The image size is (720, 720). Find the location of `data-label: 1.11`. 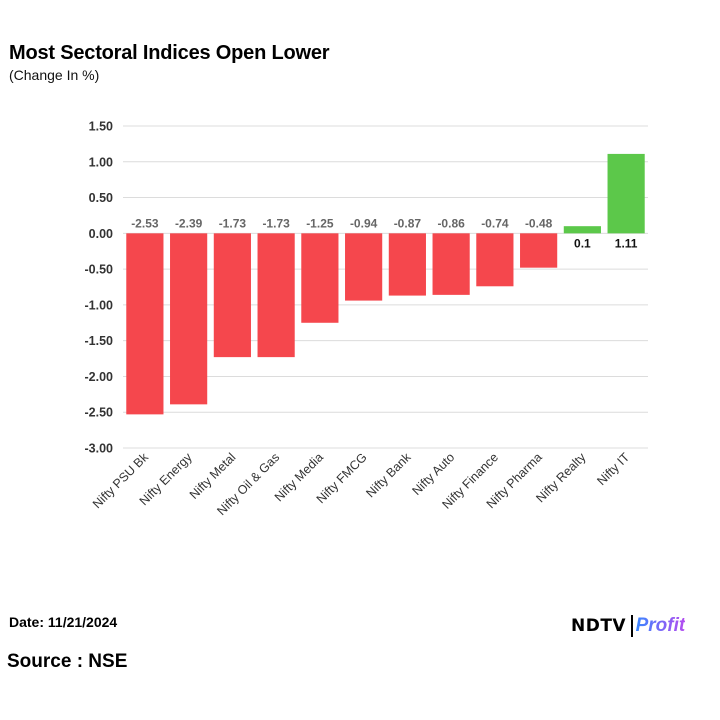

data-label: 1.11 is located at coordinates (626, 243).